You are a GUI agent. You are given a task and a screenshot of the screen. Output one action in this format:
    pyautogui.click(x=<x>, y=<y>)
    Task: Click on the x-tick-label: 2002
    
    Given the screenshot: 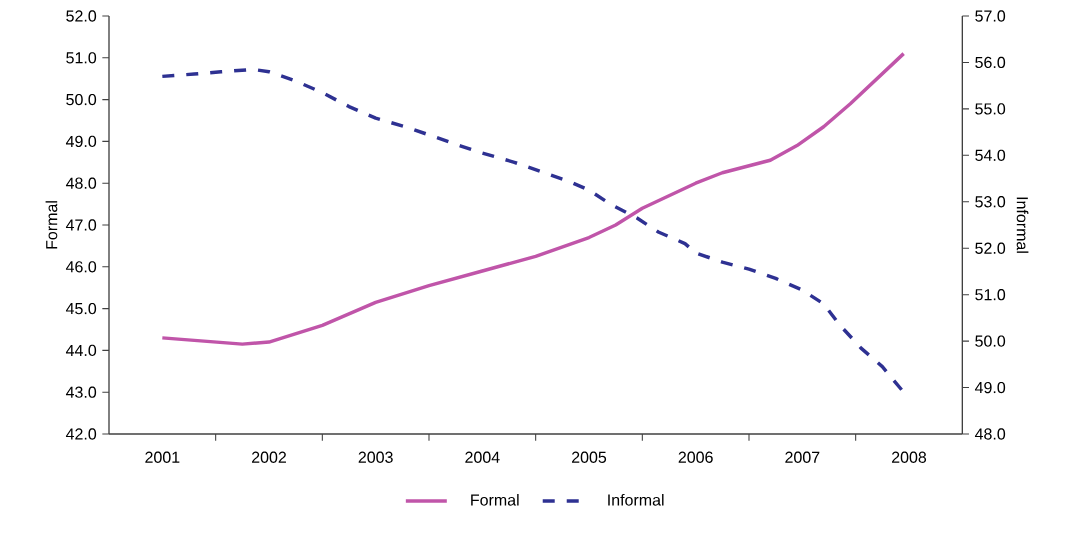 What is the action you would take?
    pyautogui.click(x=269, y=457)
    